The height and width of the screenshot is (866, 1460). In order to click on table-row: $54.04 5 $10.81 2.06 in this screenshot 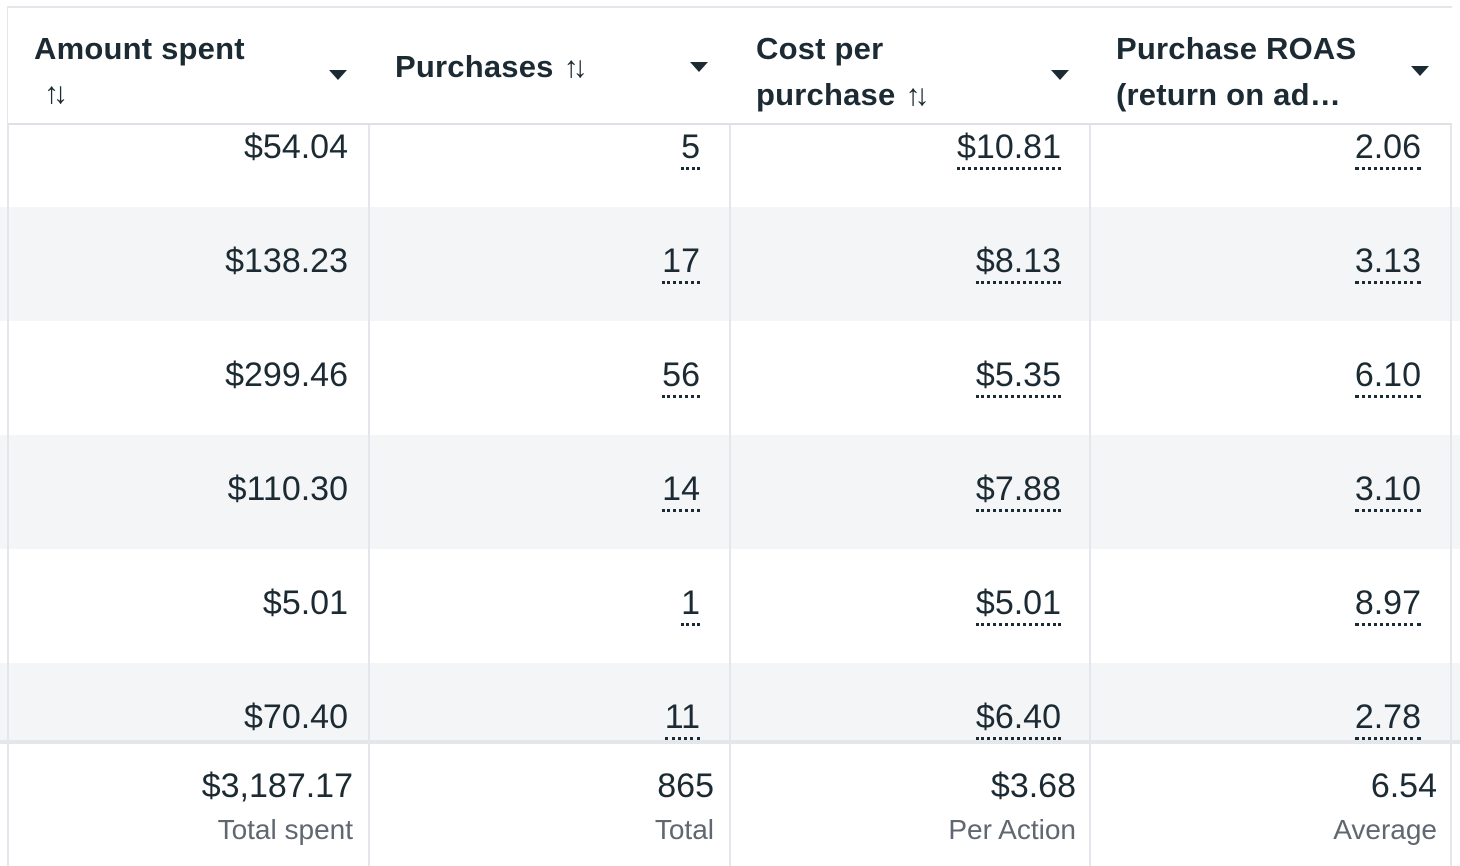, I will do `click(730, 150)`.